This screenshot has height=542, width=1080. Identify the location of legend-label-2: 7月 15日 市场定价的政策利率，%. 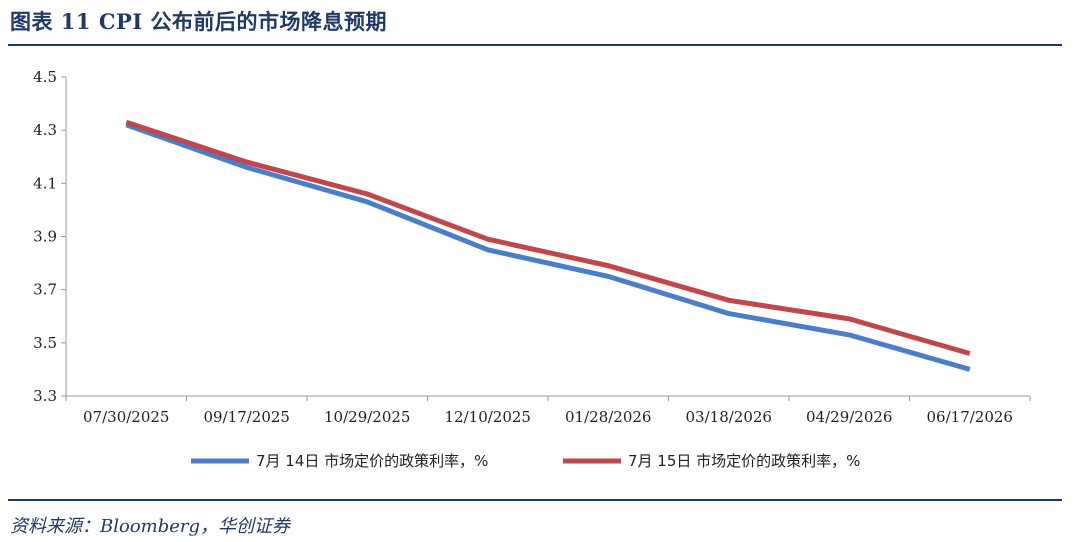
(744, 461).